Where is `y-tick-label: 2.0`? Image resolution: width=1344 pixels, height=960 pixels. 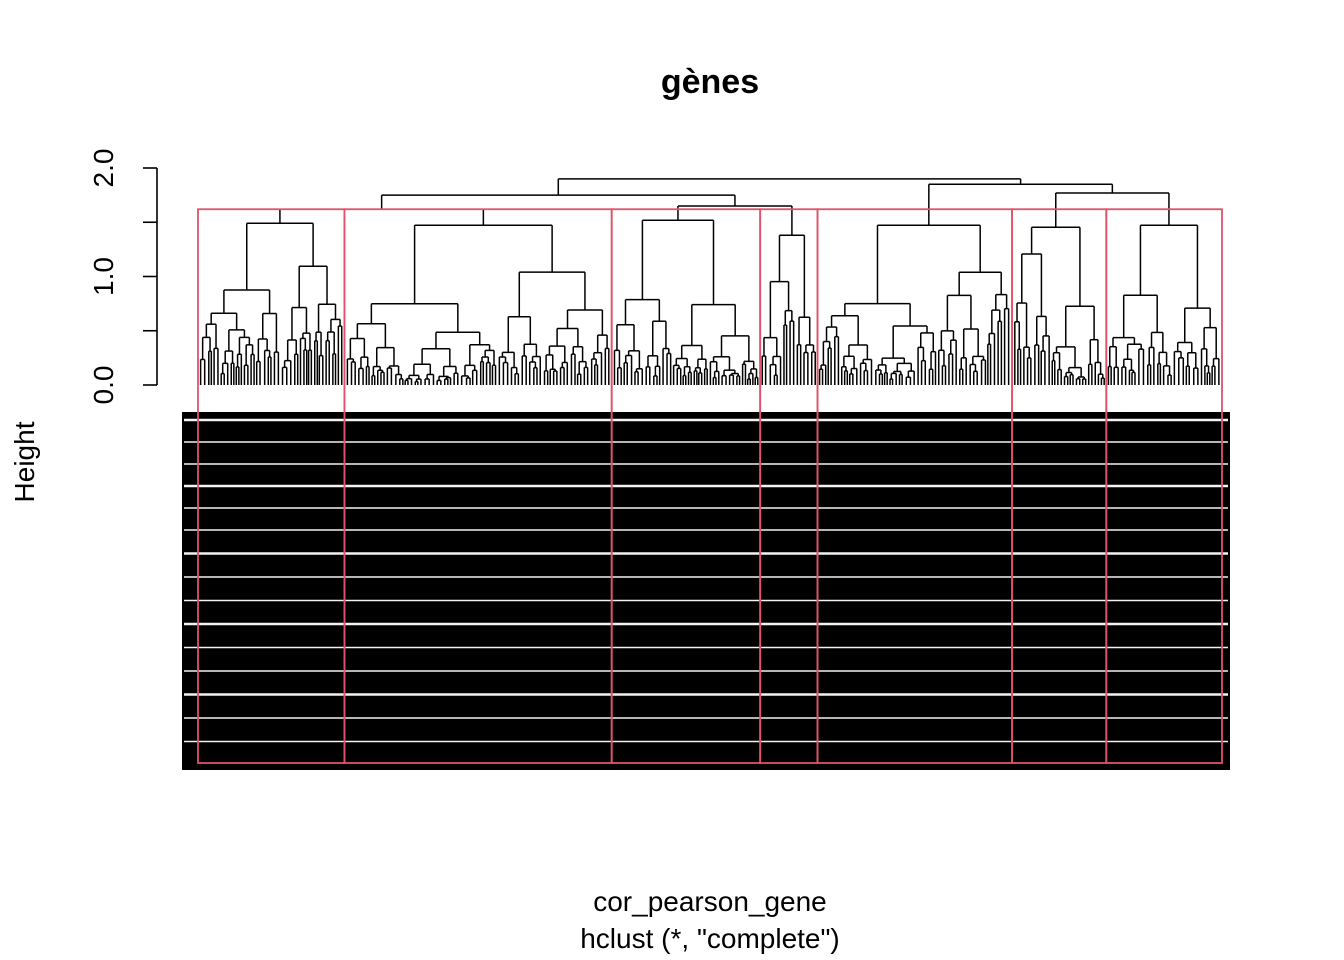 y-tick-label: 2.0 is located at coordinates (103, 168).